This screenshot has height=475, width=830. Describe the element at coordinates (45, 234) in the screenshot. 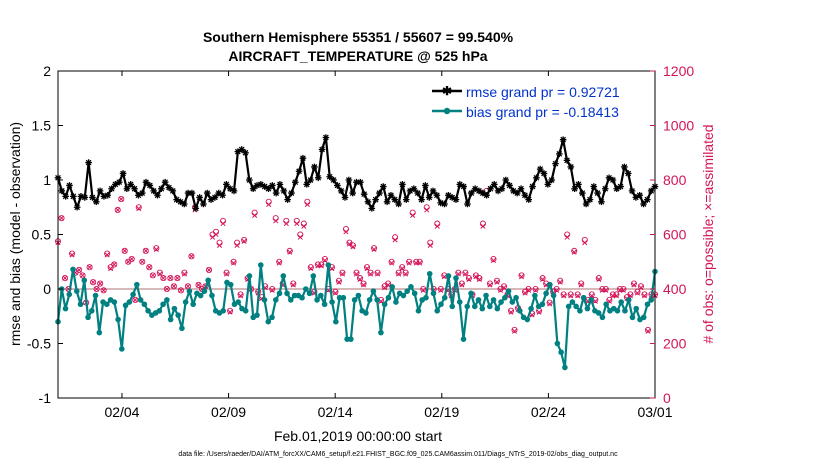

I see `left-axis-ticks: -1 -0.5 0 0.5 1 1.5 2` at that location.